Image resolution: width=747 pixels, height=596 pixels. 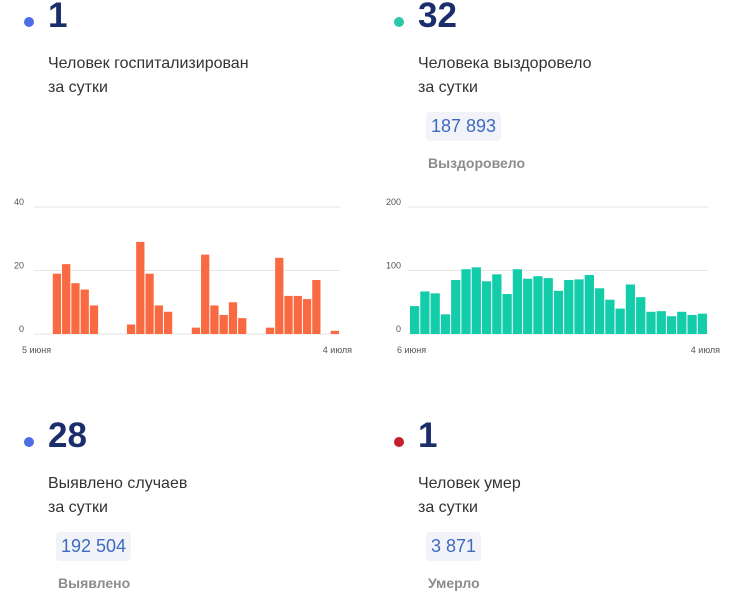 What do you see at coordinates (437, 17) in the screenshot?
I see `recovered-number: 32` at bounding box center [437, 17].